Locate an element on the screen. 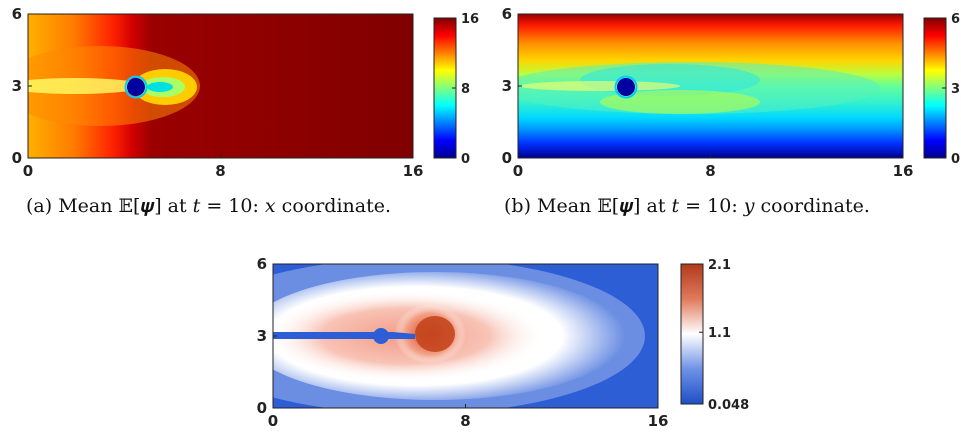 The width and height of the screenshot is (961, 434). panel-b-xtick-label-0: 0 is located at coordinates (518, 171).